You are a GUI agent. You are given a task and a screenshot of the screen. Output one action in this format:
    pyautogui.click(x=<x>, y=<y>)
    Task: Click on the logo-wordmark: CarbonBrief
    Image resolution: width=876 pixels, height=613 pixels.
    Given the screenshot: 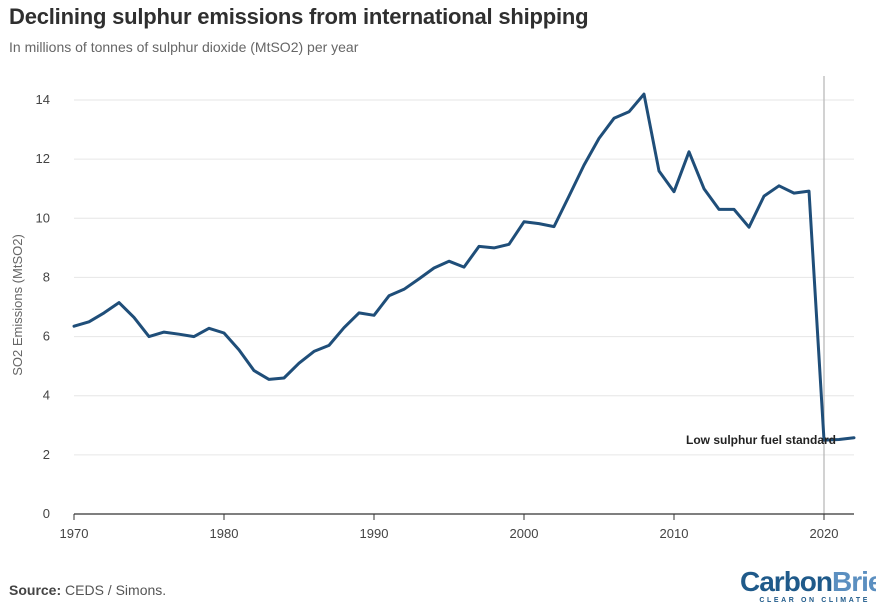 What is the action you would take?
    pyautogui.click(x=808, y=581)
    